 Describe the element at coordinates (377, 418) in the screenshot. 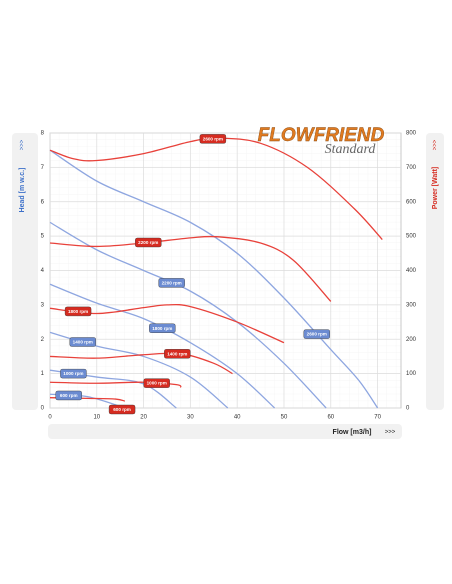

I see `x-tick-label: 70` at that location.